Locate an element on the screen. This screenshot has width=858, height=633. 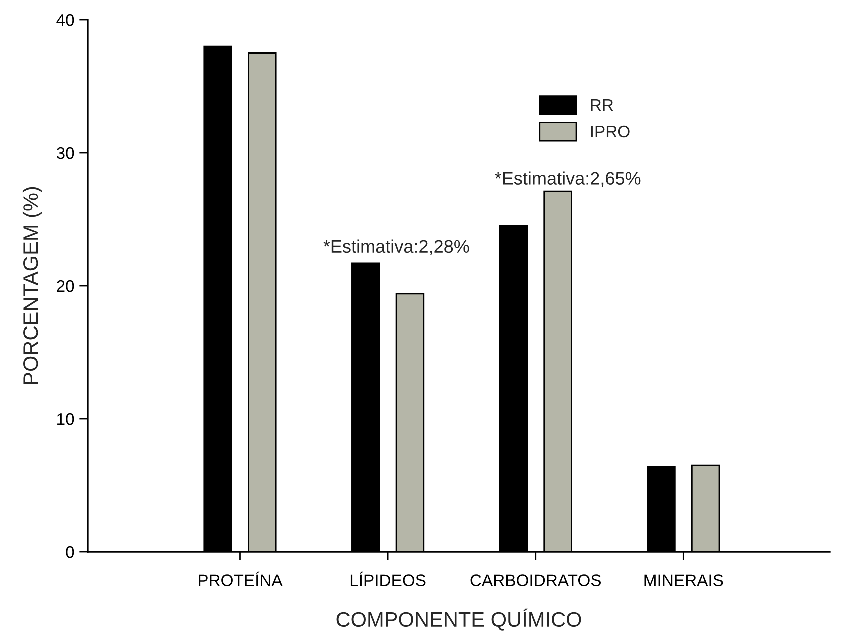
legend-label: RR is located at coordinates (602, 106).